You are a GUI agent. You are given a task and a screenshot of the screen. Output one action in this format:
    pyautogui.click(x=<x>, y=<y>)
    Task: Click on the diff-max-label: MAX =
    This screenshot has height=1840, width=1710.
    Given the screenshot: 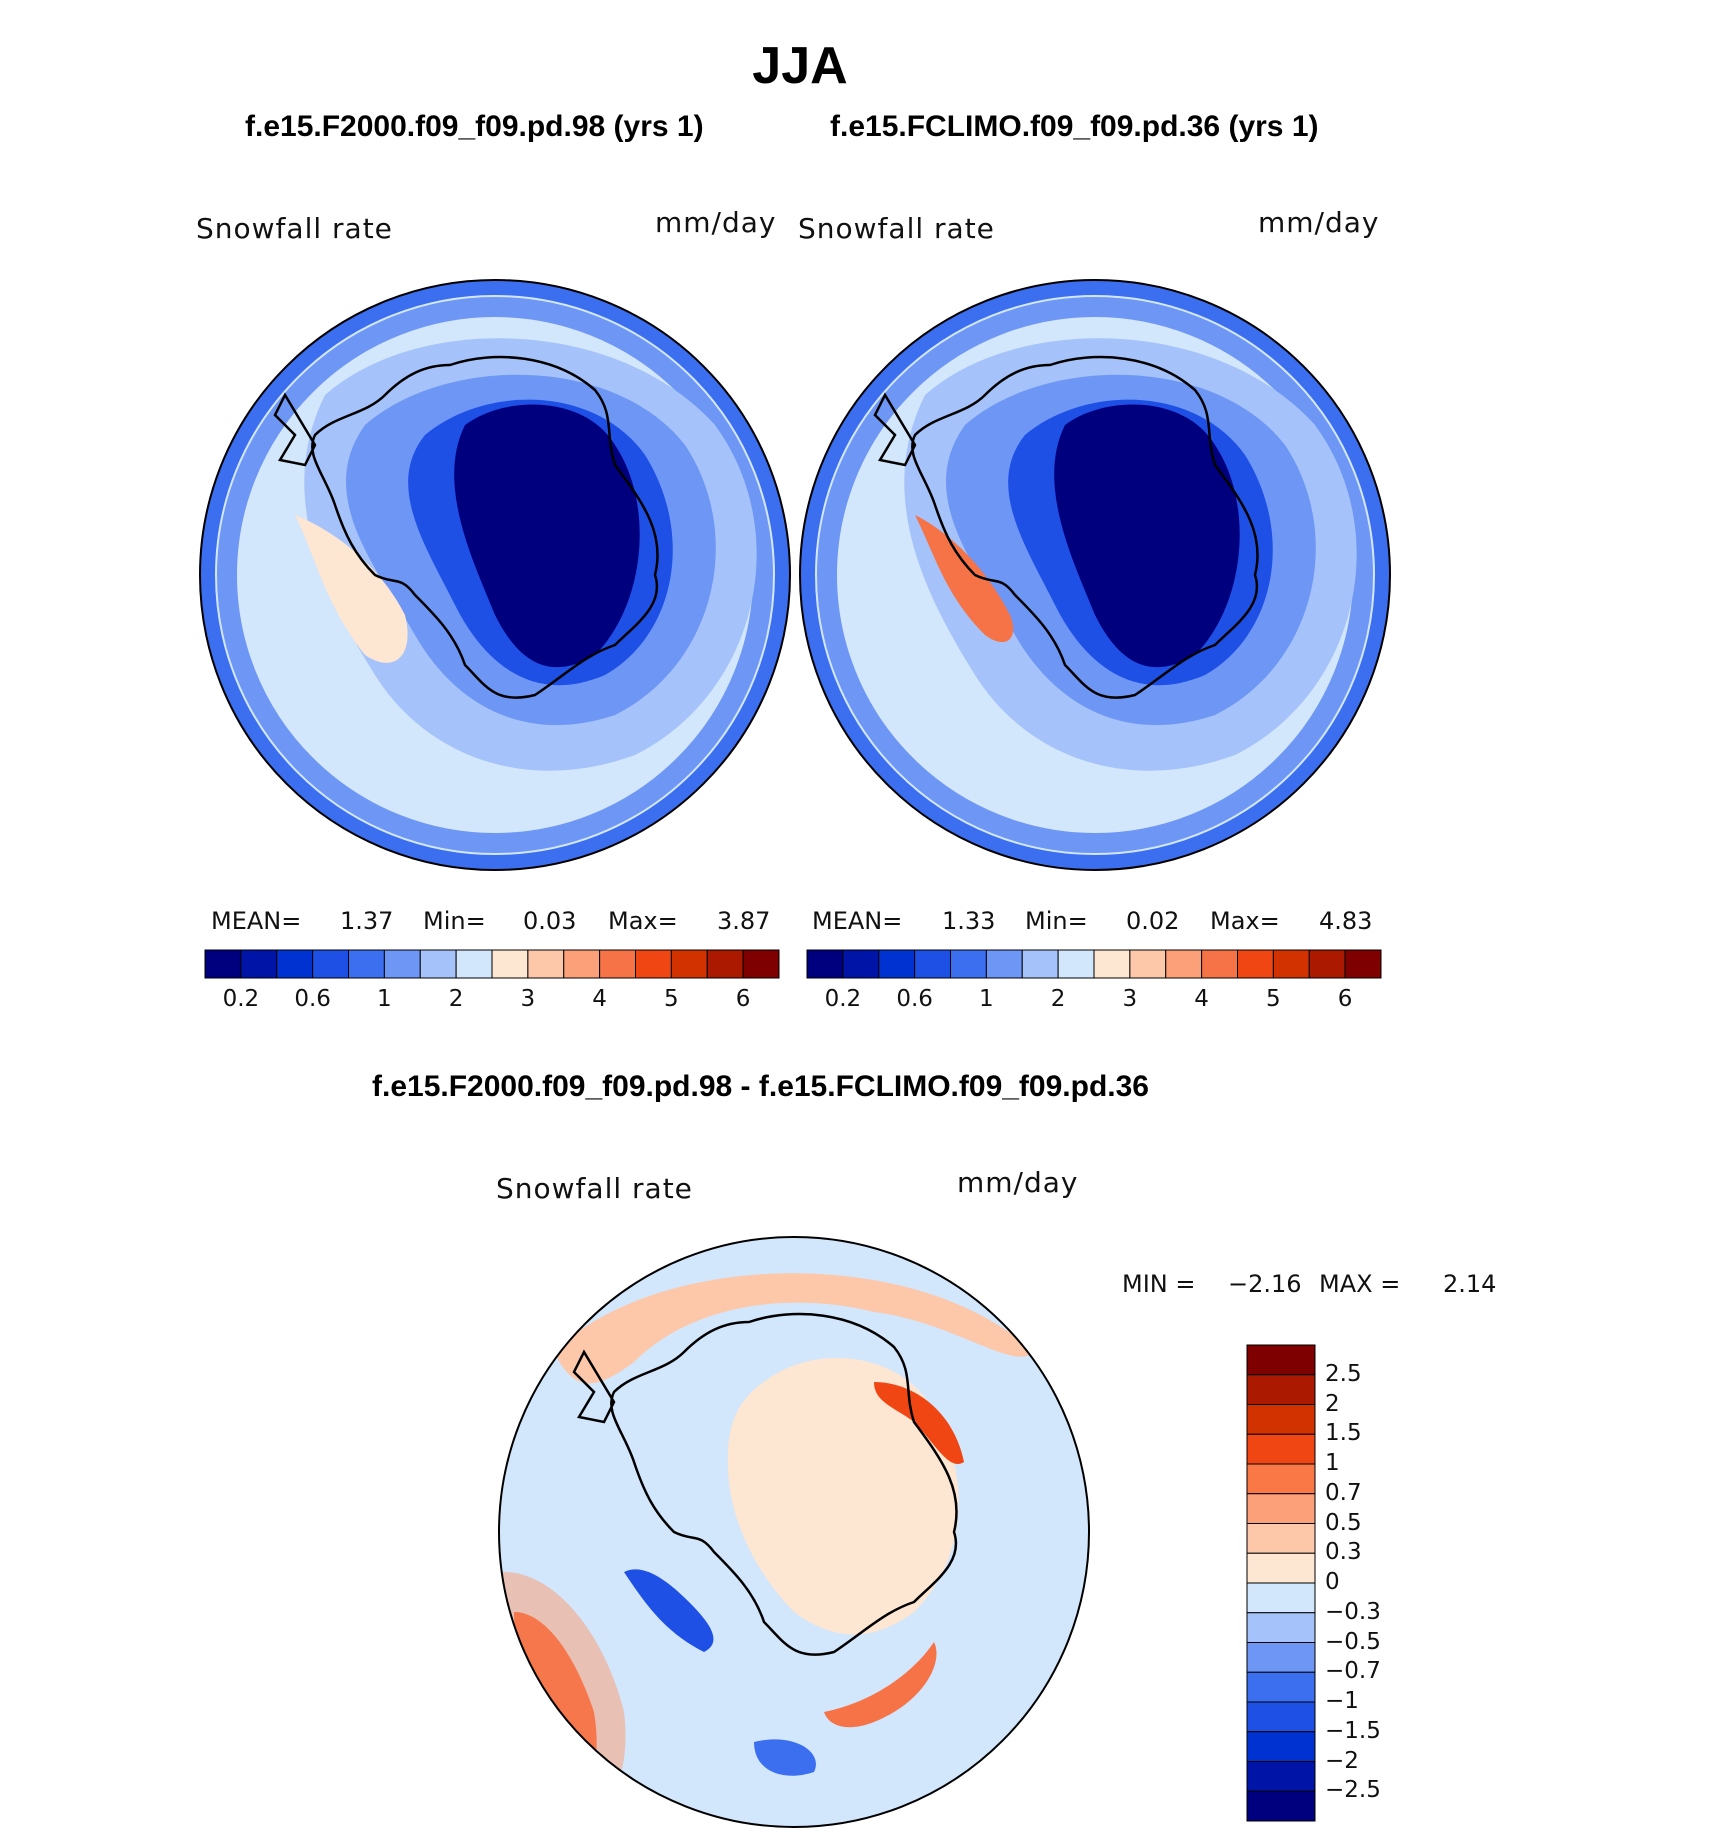 What is the action you would take?
    pyautogui.click(x=1360, y=1284)
    